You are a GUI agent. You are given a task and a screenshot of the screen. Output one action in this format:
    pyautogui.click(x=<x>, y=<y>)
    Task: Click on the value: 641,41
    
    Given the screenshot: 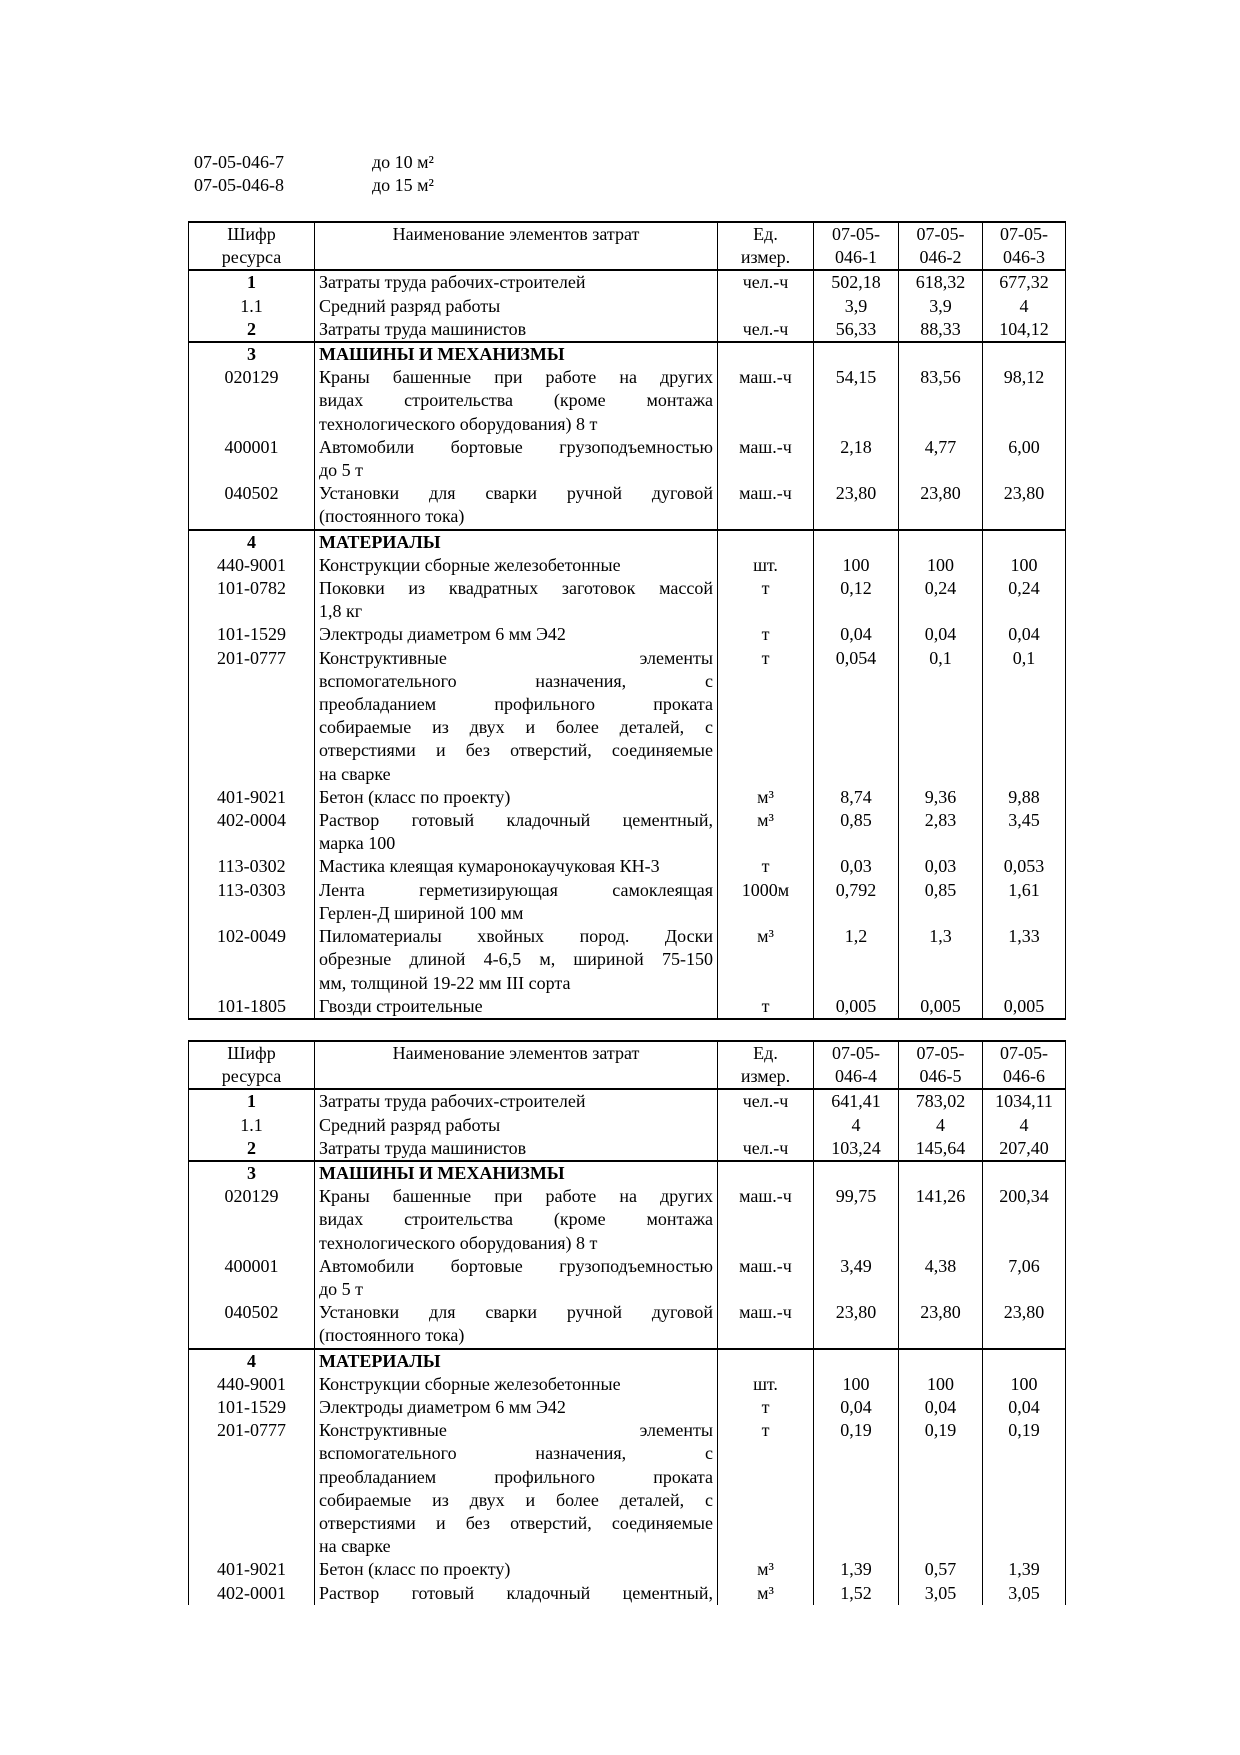 What is the action you would take?
    pyautogui.click(x=856, y=1101)
    